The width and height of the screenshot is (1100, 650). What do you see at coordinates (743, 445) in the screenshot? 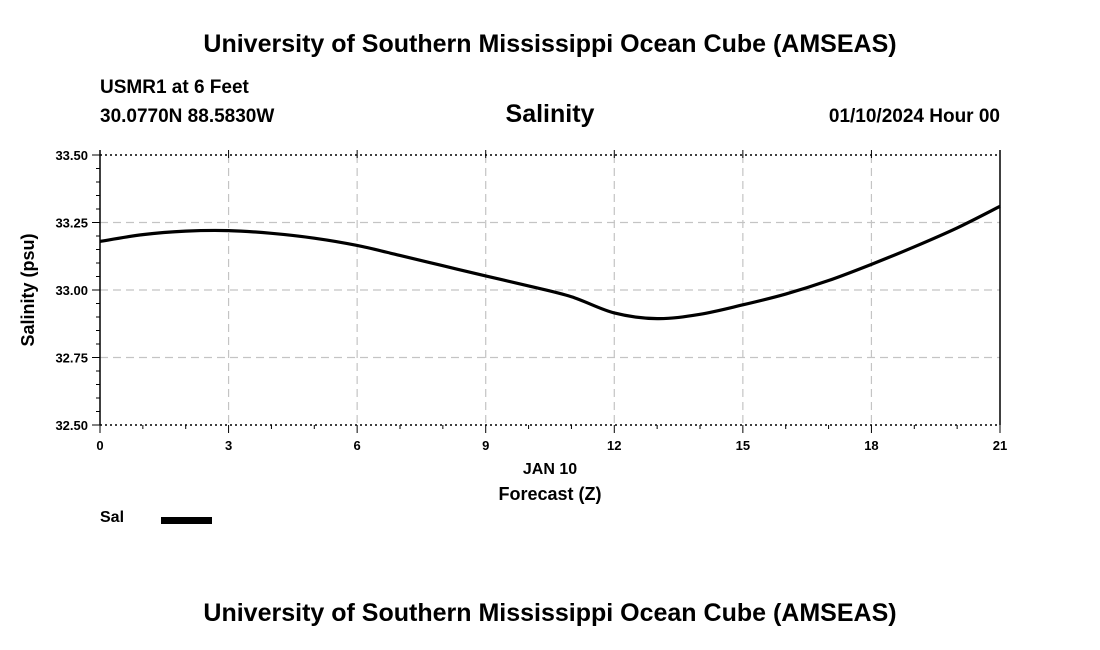
I see `x-tick-label: 15` at bounding box center [743, 445].